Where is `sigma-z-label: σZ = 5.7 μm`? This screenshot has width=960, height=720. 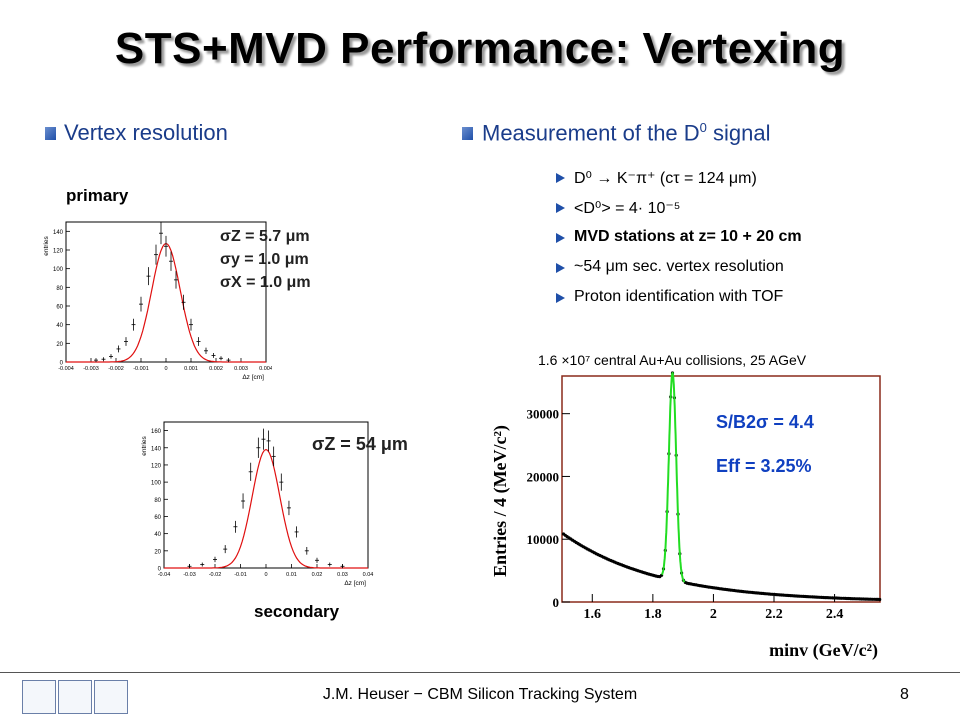 sigma-z-label: σZ = 5.7 μm is located at coordinates (265, 236).